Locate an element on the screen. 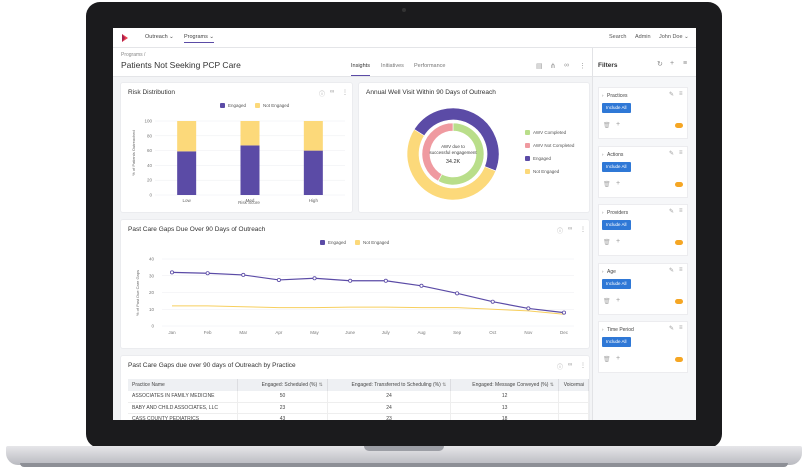 The image size is (807, 471). breadcrumb: Programs / is located at coordinates (133, 55).